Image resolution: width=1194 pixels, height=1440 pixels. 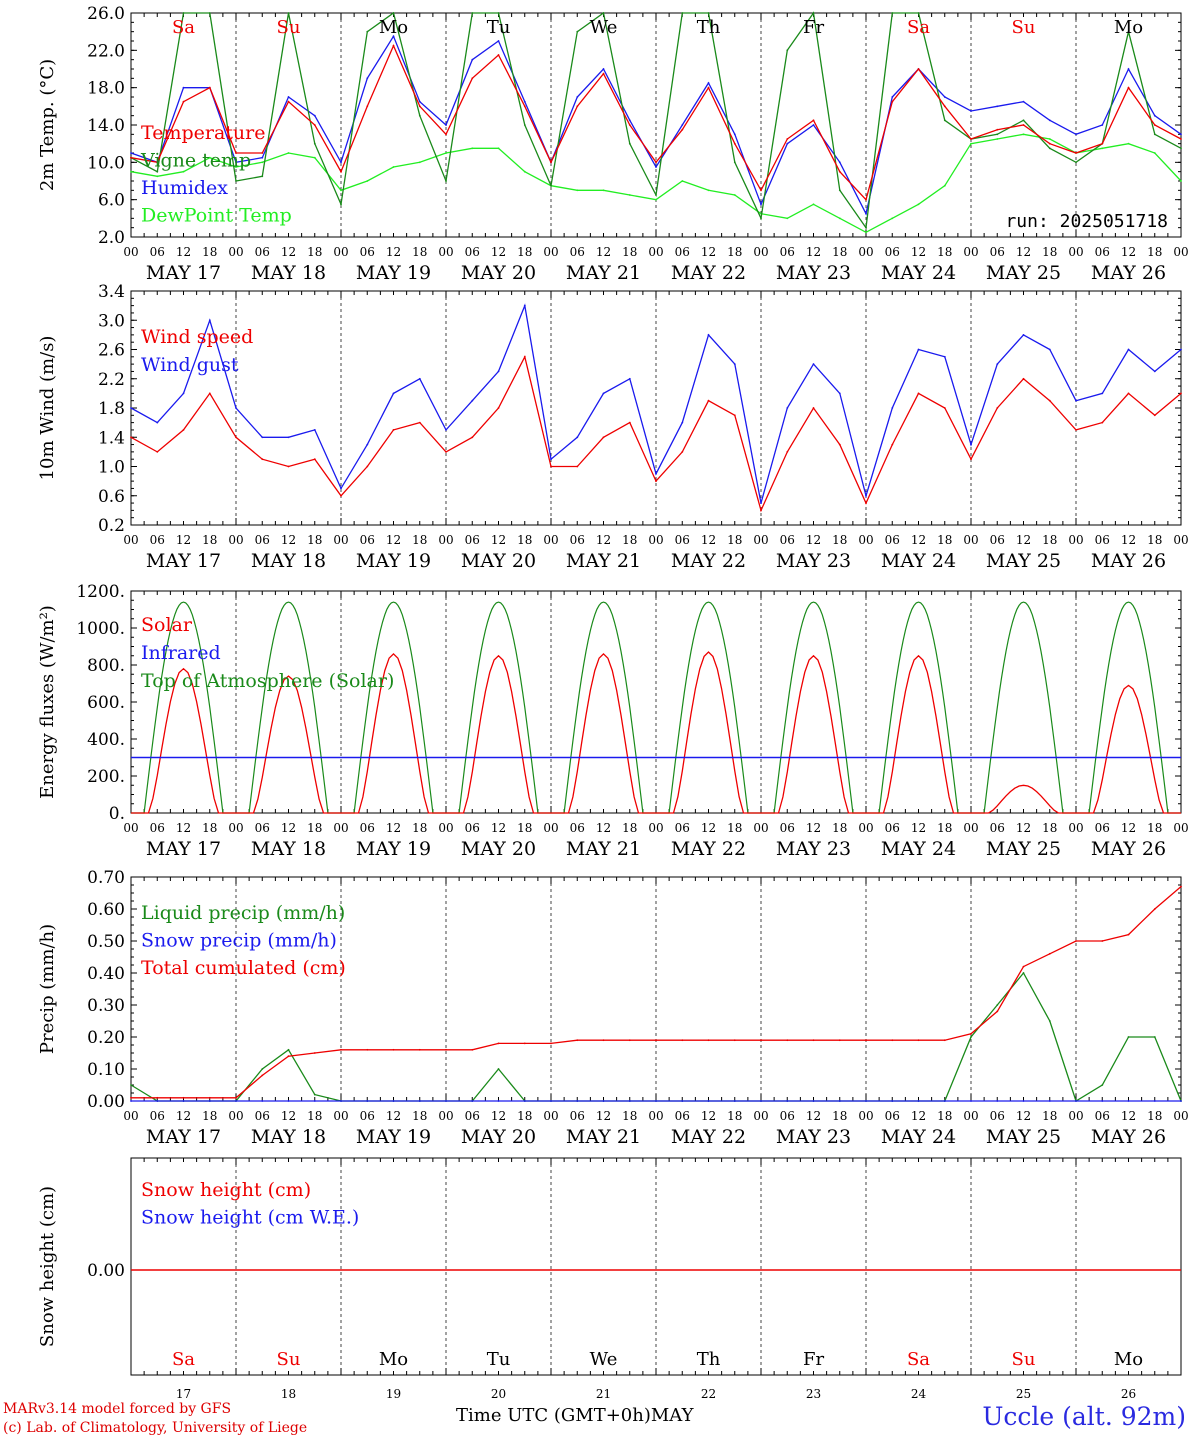 I want to click on weekday-label: We, so click(x=604, y=1359).